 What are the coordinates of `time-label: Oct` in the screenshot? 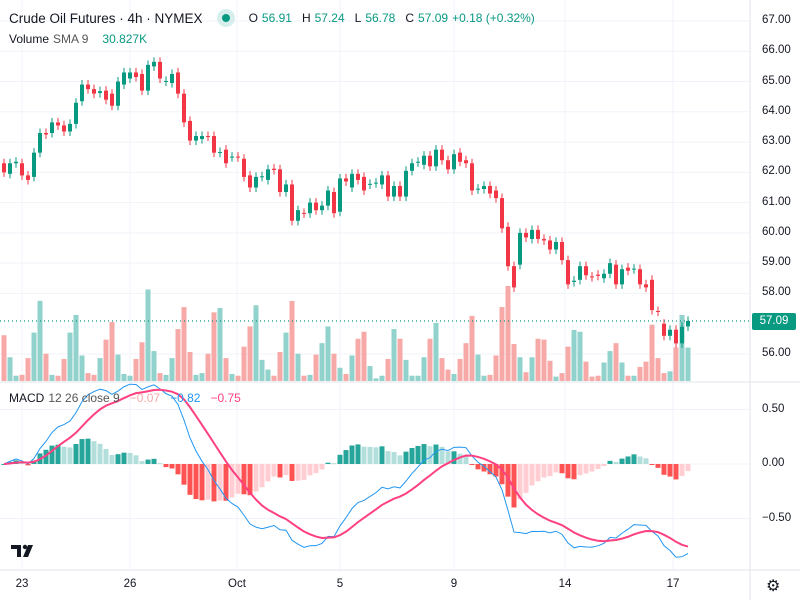 It's located at (237, 584).